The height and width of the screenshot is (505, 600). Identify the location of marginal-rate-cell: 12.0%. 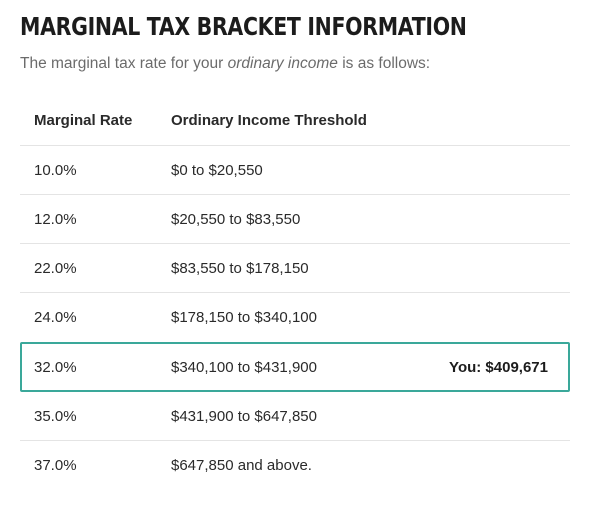
(55, 219).